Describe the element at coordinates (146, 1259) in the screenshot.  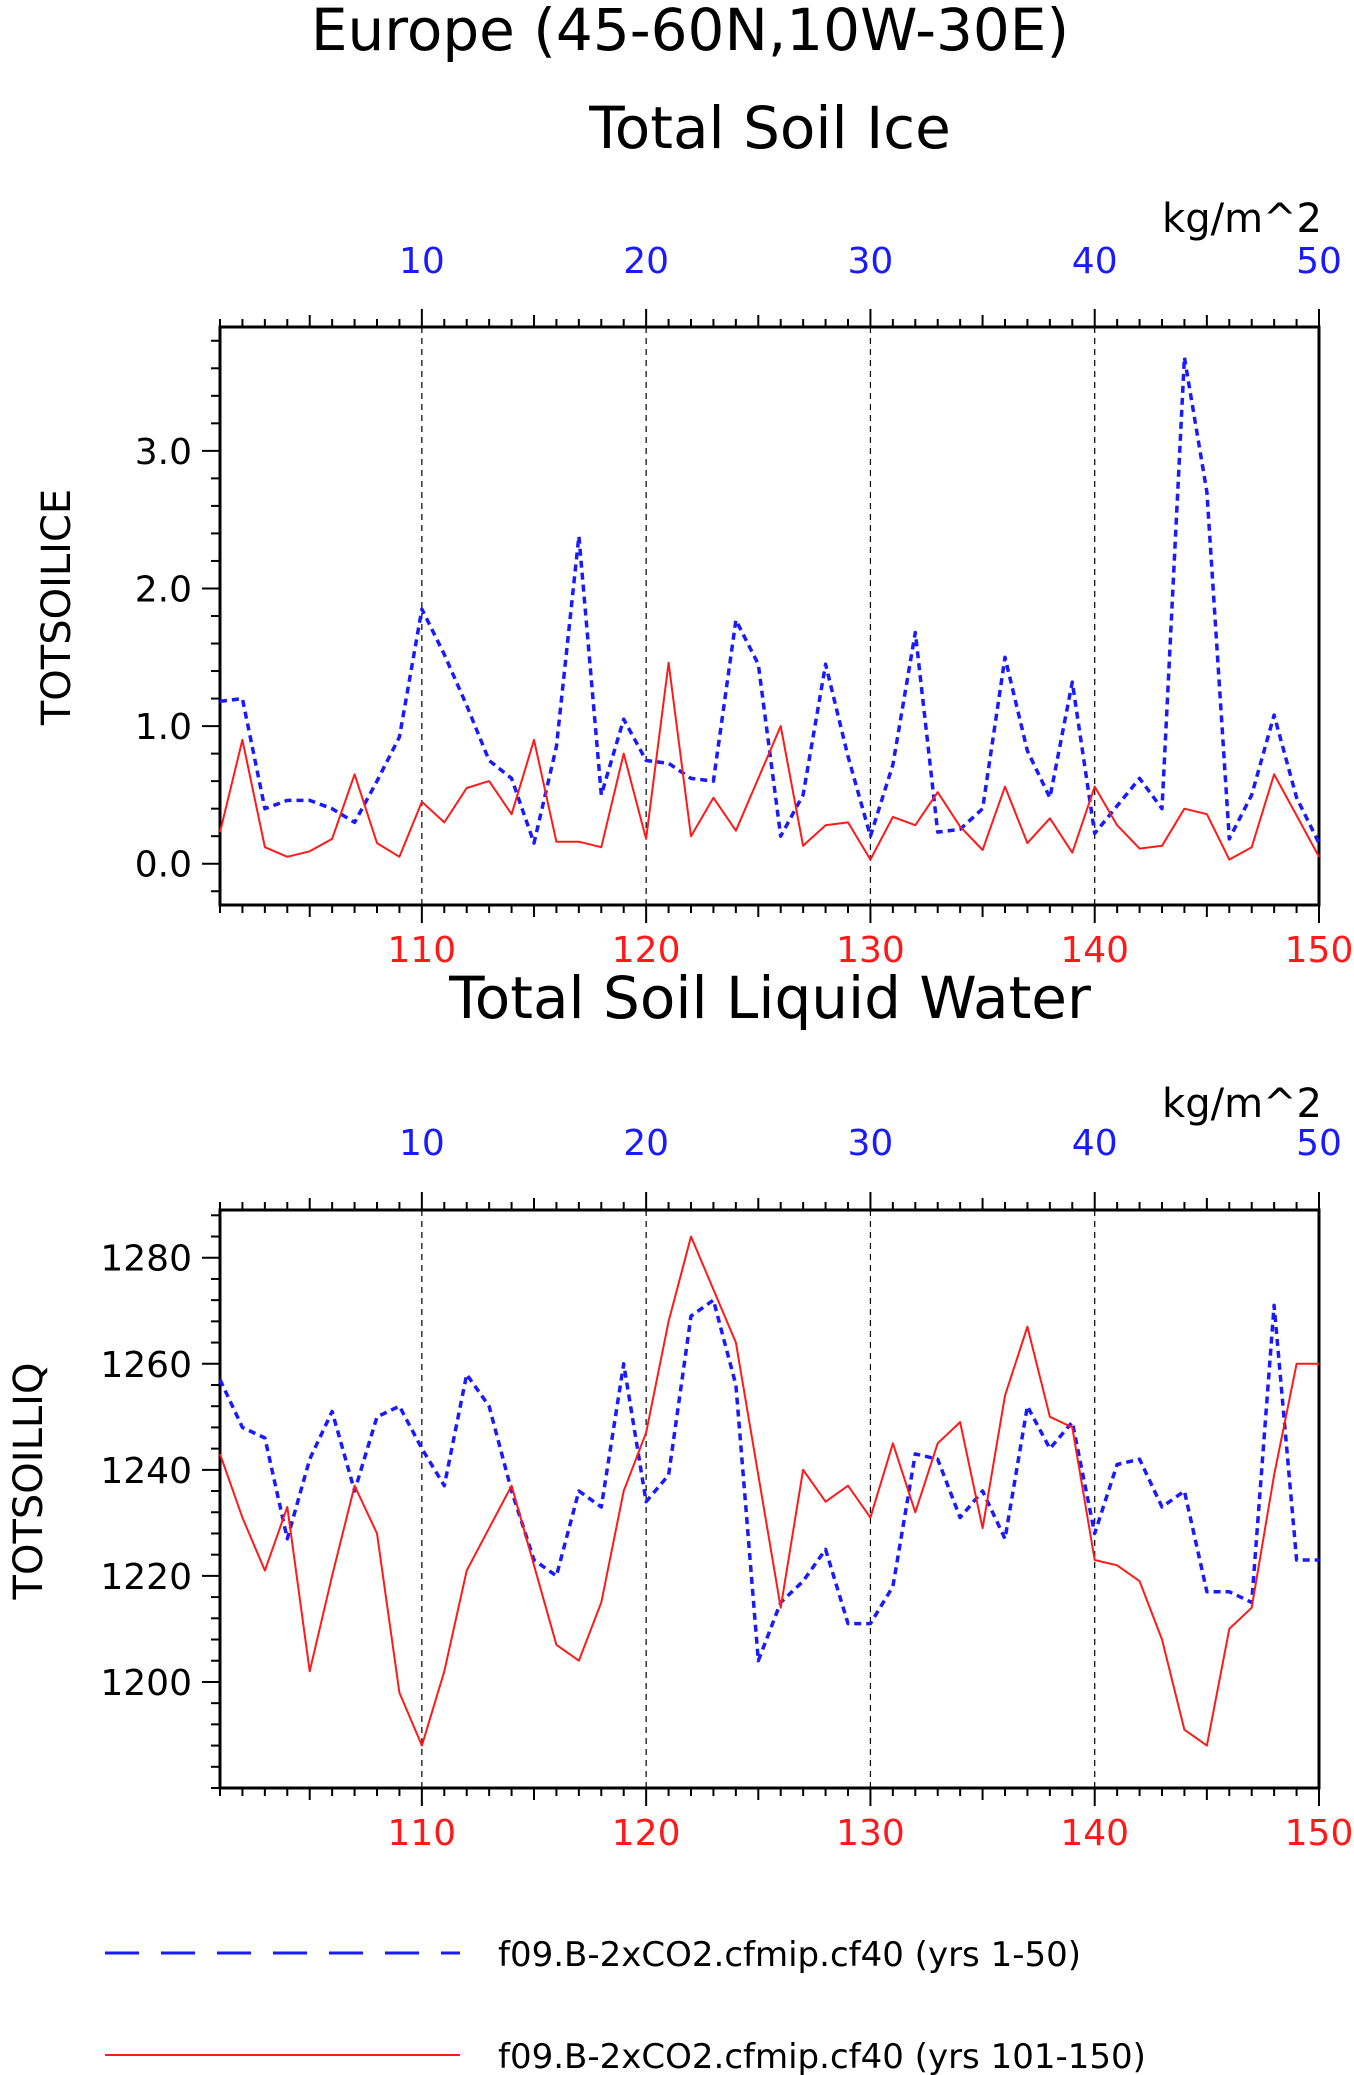
I see `y-tick-label: 1280` at that location.